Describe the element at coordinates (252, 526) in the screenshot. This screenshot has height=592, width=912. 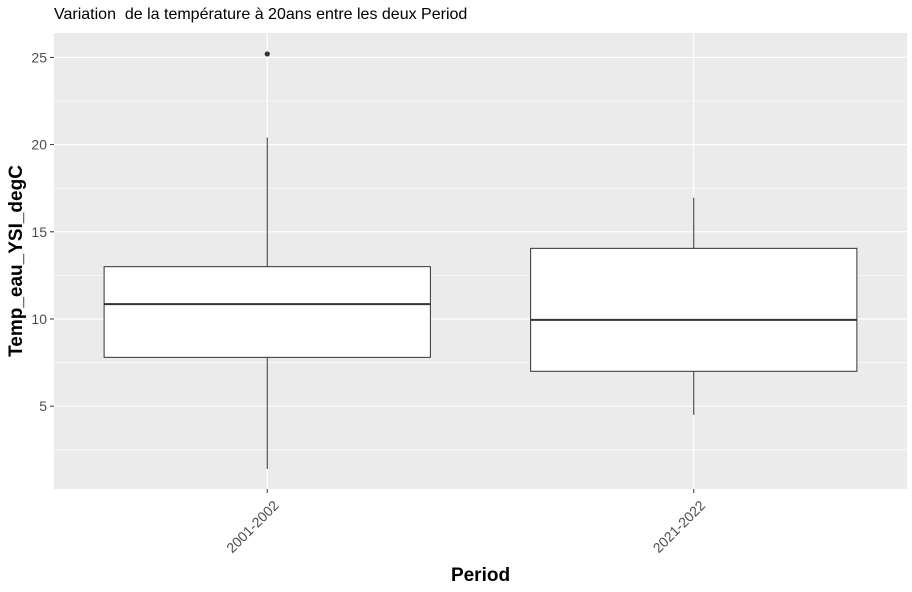
I see `x-tick-label: 2001-2002` at that location.